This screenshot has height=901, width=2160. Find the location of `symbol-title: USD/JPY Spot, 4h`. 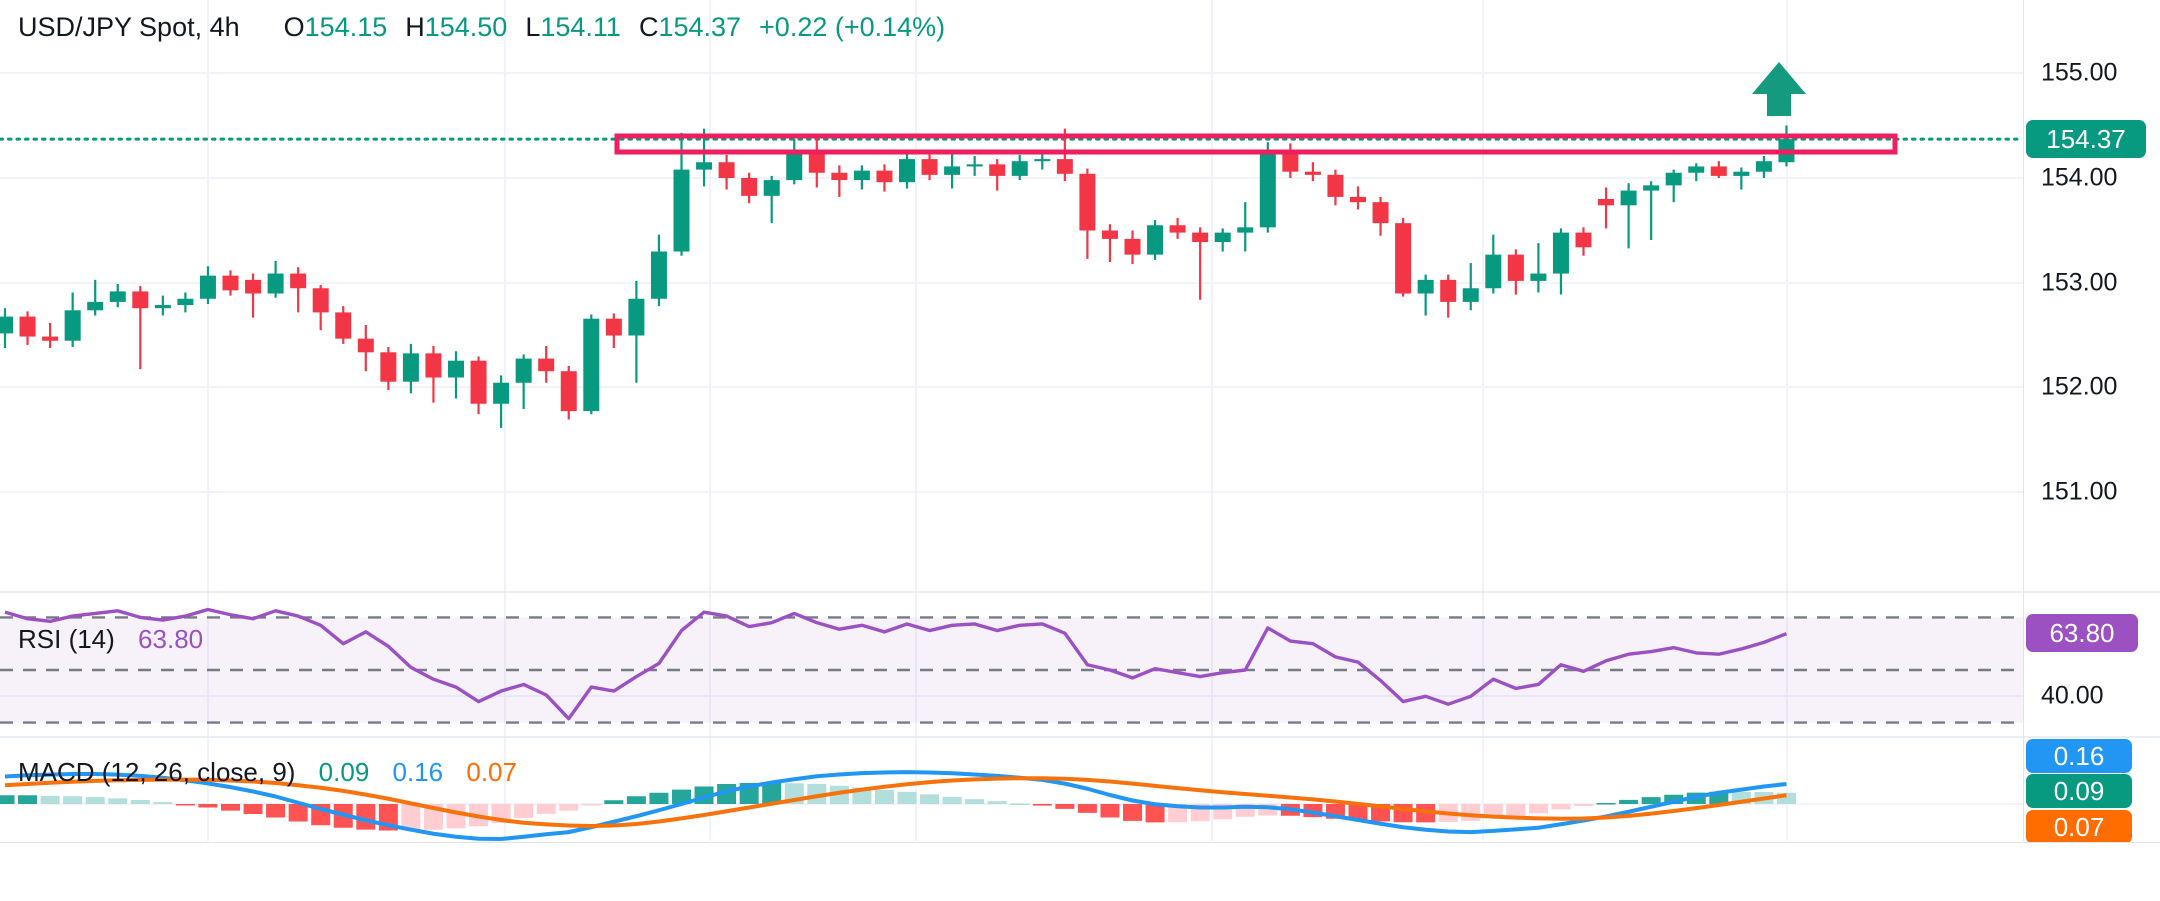

symbol-title: USD/JPY Spot, 4h is located at coordinates (129, 27).